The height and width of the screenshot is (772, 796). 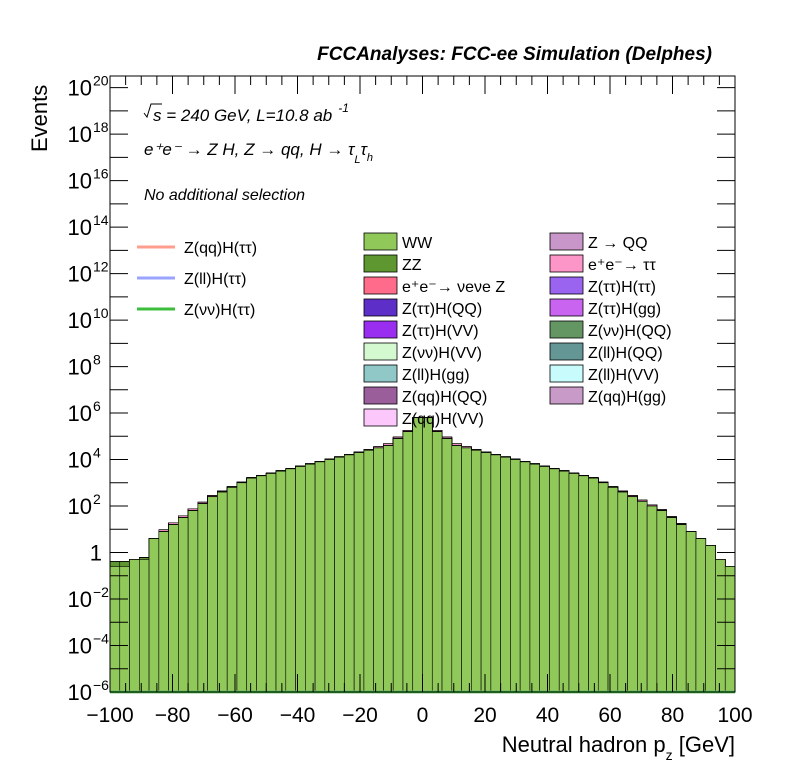 What do you see at coordinates (443, 419) in the screenshot?
I see `legend-label-c1-8: Z(qq)H(VV)` at bounding box center [443, 419].